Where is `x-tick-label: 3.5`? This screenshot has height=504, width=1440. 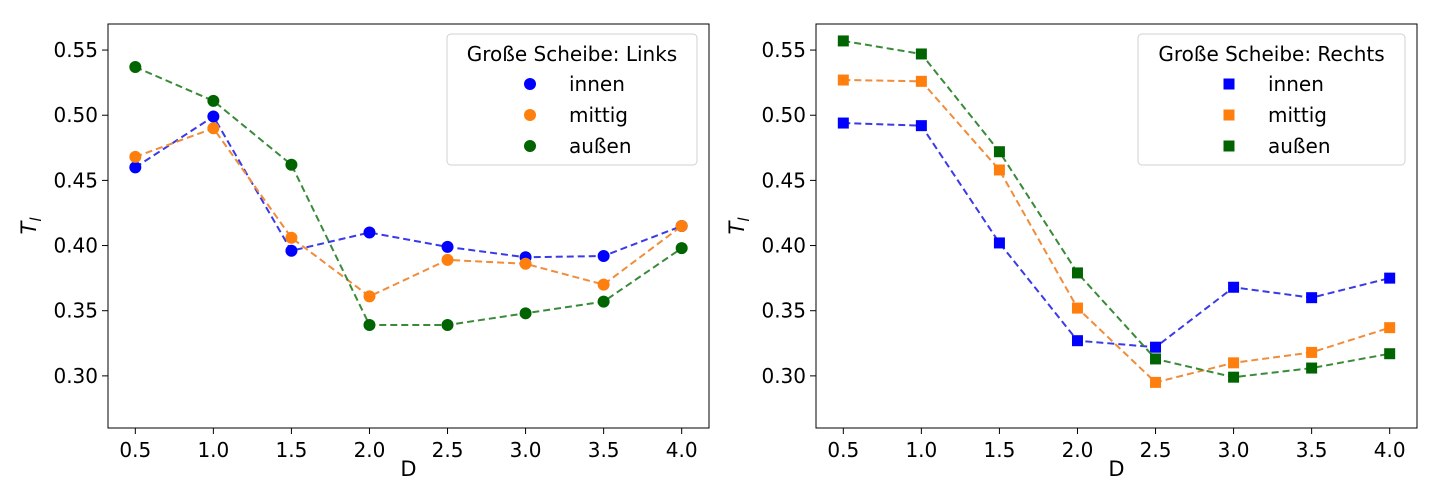 x-tick-label: 3.5 is located at coordinates (1312, 450).